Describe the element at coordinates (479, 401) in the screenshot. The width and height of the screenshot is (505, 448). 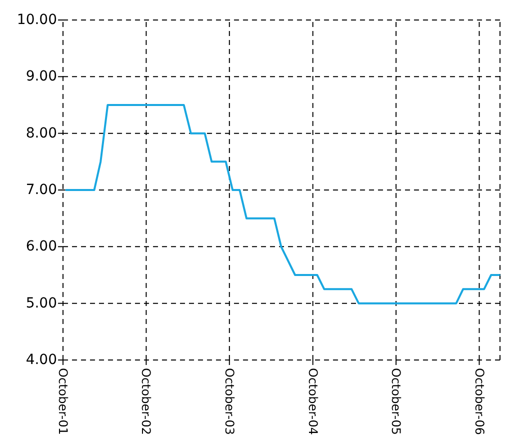
I see `x-tick-label: October-06` at that location.